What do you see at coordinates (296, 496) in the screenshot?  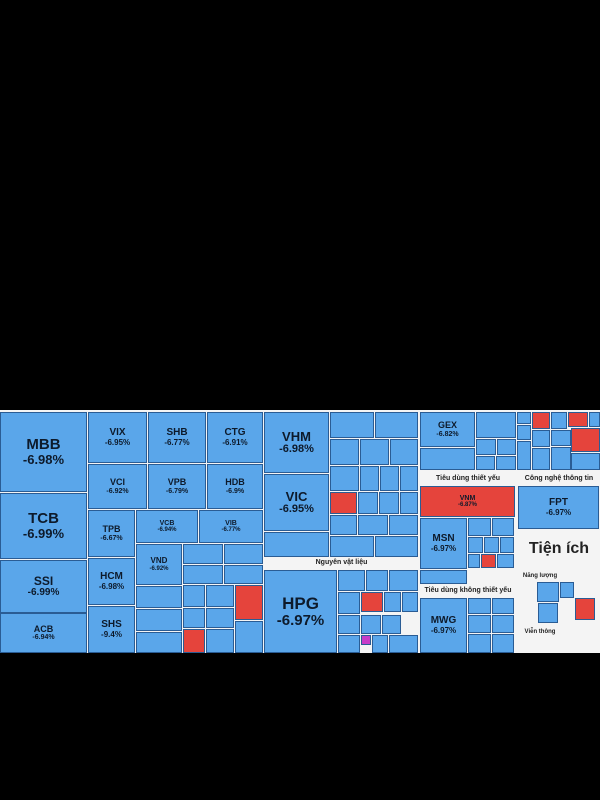 I see `ticker: VIC` at bounding box center [296, 496].